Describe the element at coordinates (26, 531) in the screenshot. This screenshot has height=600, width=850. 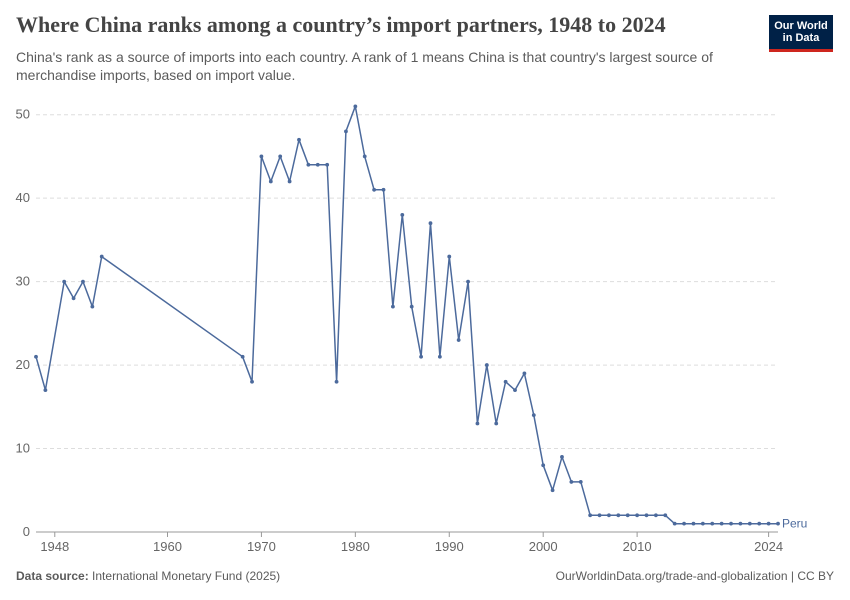
I see `y-tick-label: 0` at that location.